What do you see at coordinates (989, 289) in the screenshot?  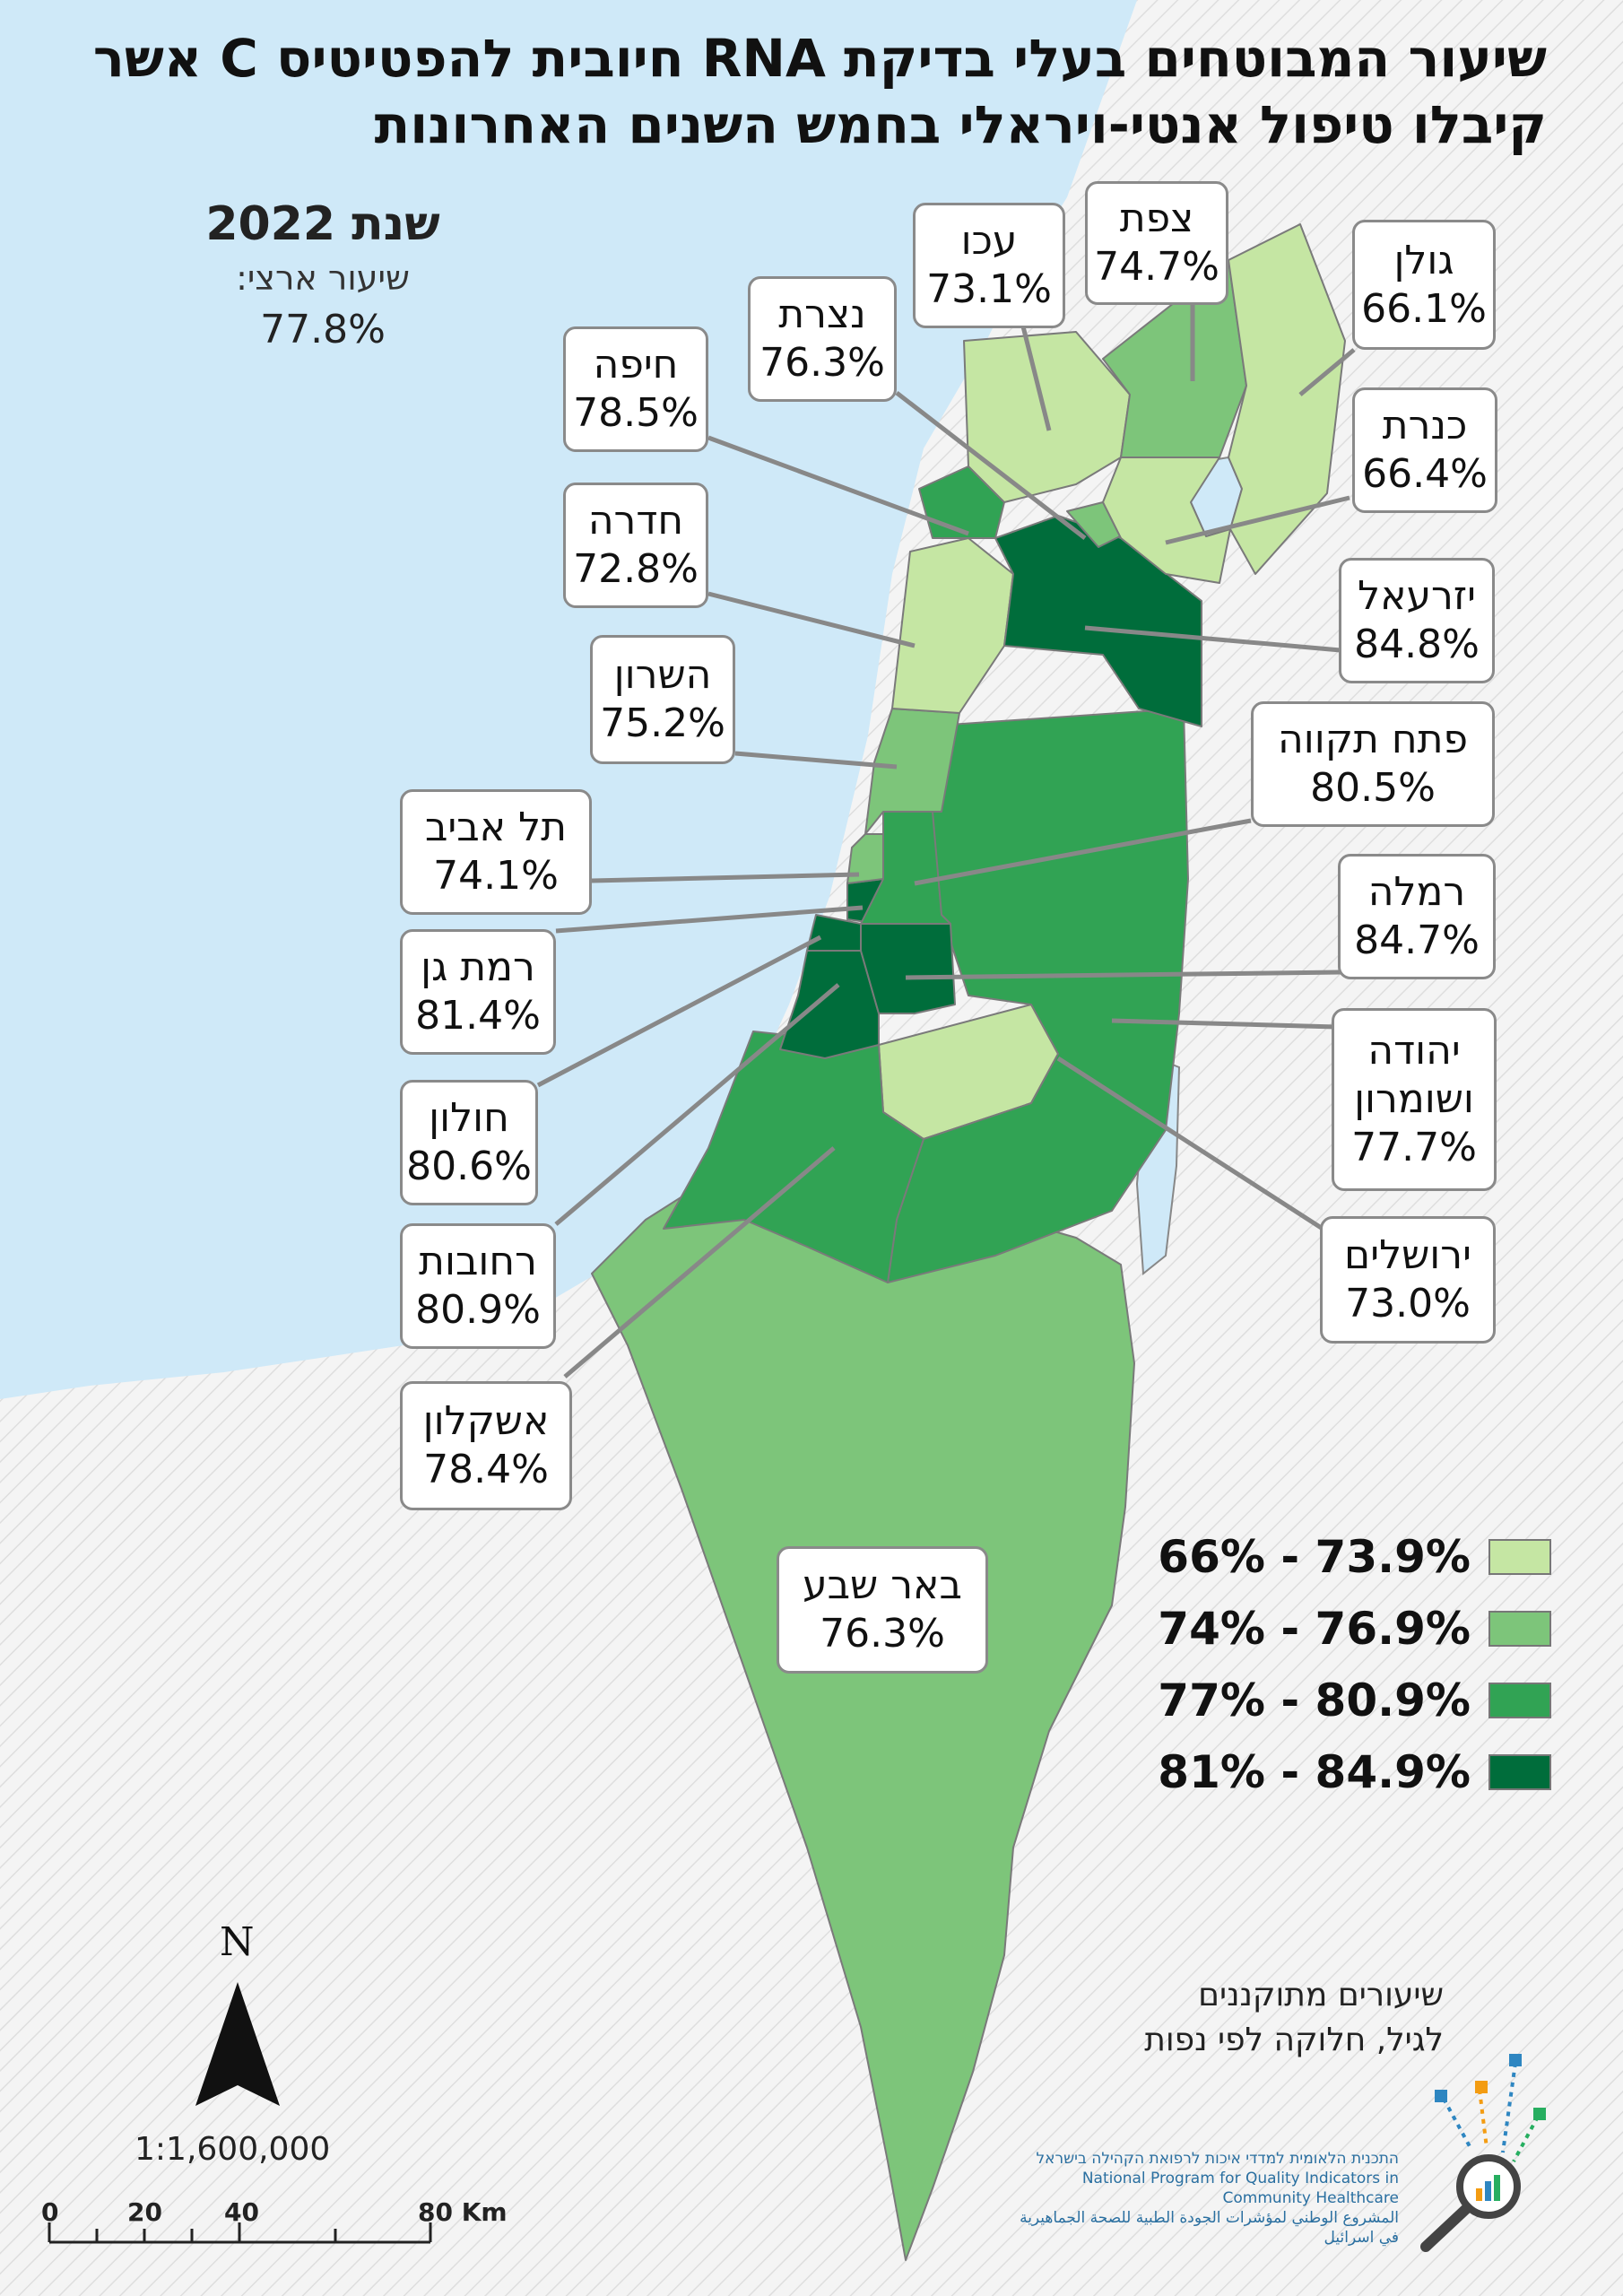 I see `district-value: 73.1%` at bounding box center [989, 289].